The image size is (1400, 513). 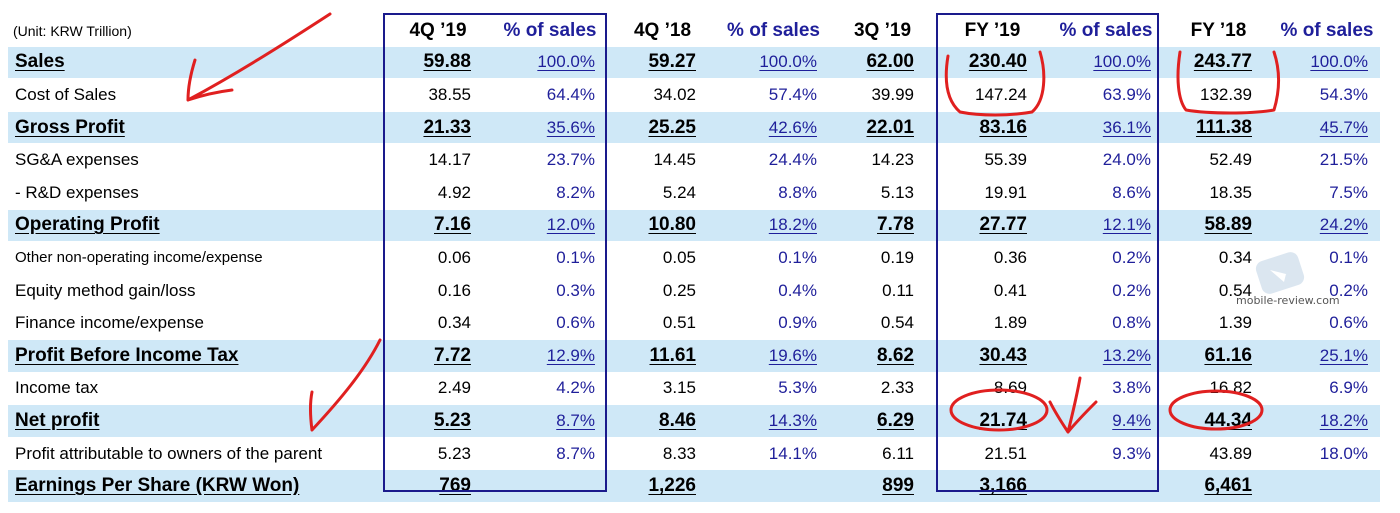 I want to click on cell-4q18: 1,226, so click(x=662, y=486).